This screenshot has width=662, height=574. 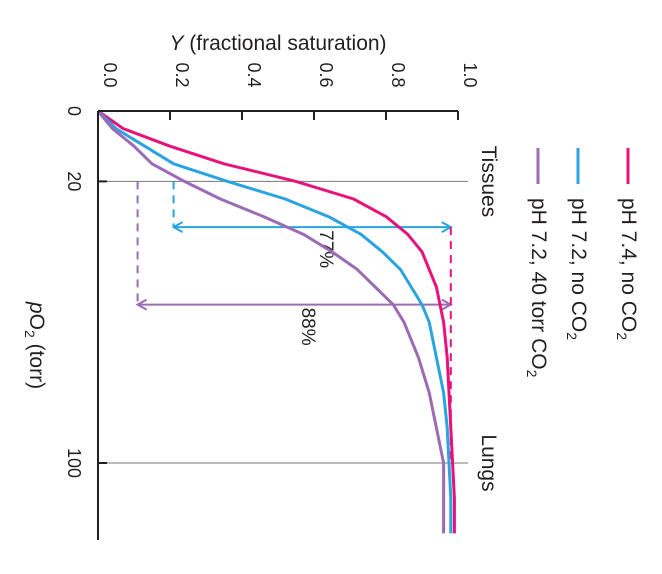 I want to click on y-tick-label: 0.8, so click(x=398, y=74).